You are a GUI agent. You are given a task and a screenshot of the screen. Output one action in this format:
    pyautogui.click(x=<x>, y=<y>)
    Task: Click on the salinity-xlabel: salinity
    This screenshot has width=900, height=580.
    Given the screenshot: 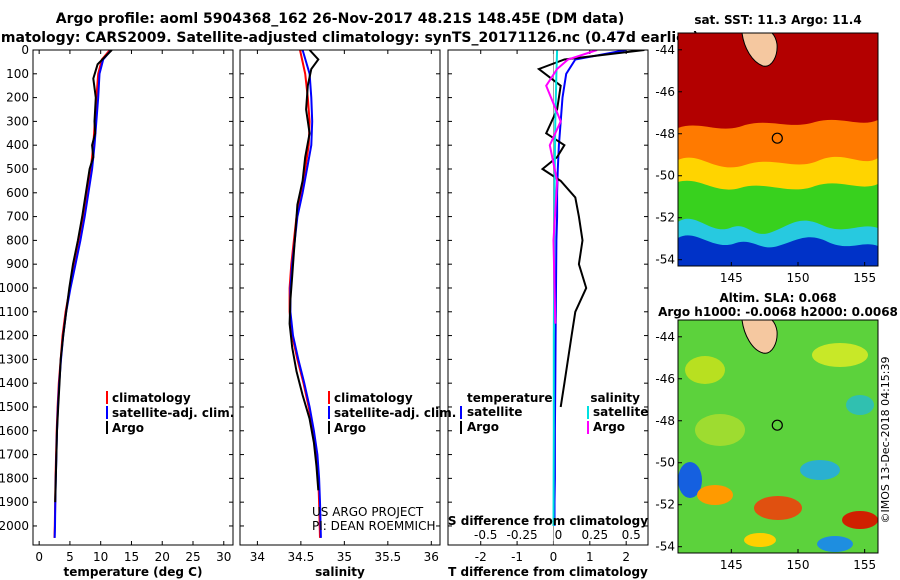 What is the action you would take?
    pyautogui.click(x=340, y=572)
    